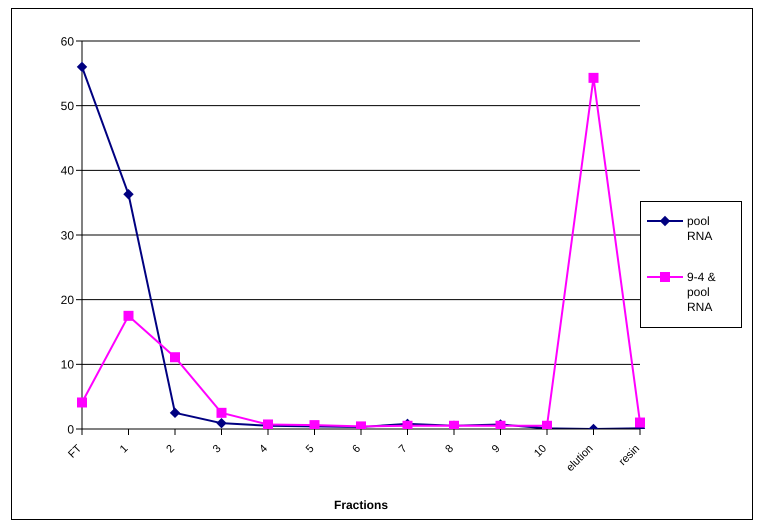  Describe the element at coordinates (75, 451) in the screenshot. I see `x-tick-label: FT` at that location.